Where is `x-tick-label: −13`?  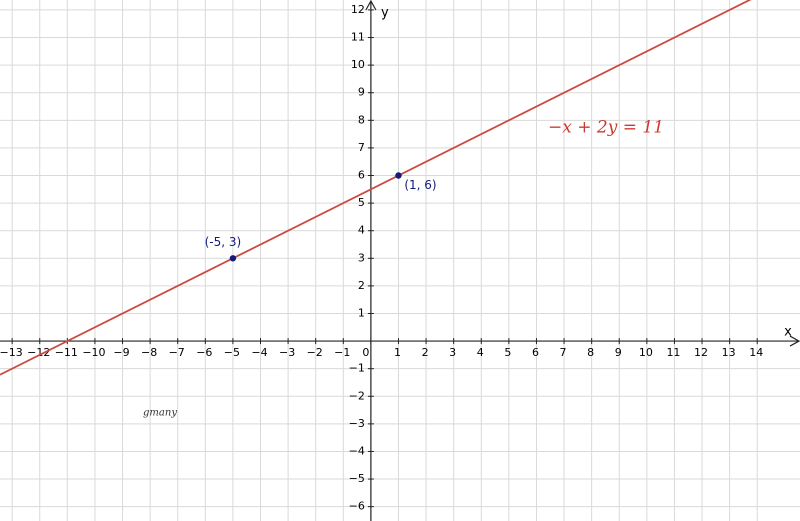
x-tick-label: −13 is located at coordinates (11, 352).